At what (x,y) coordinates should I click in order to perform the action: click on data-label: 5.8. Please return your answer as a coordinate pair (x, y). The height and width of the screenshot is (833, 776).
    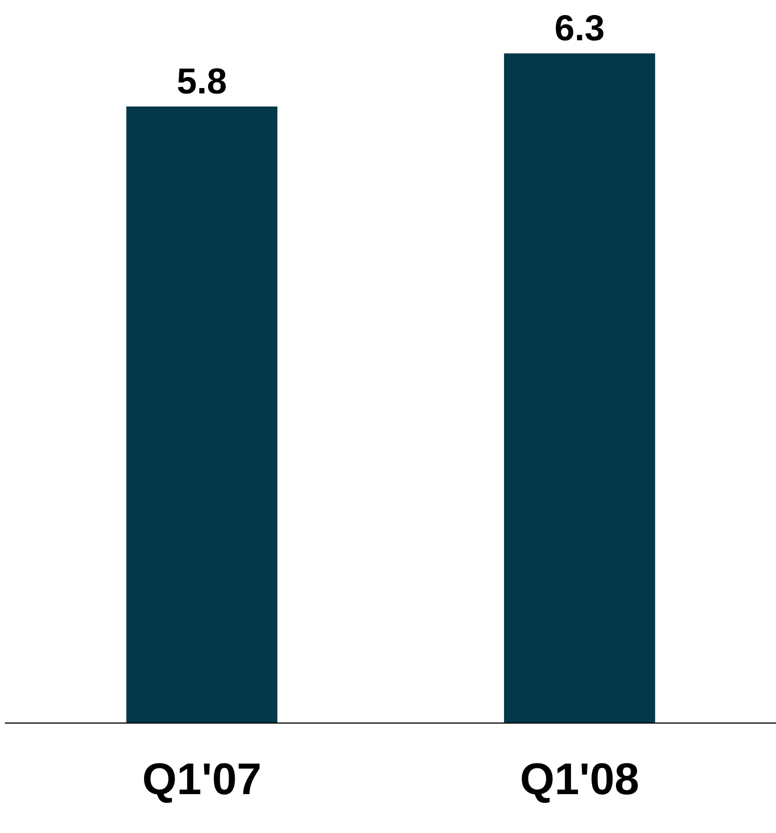
    Looking at the image, I should click on (202, 81).